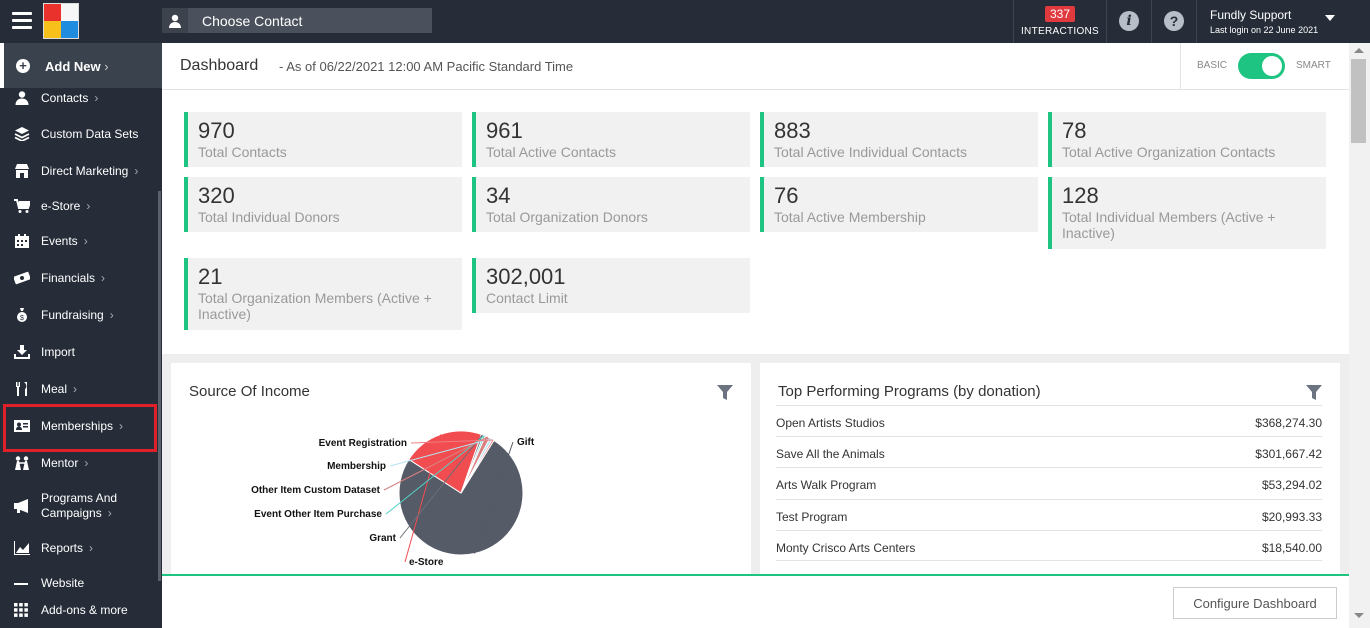 Image resolution: width=1370 pixels, height=628 pixels. What do you see at coordinates (63, 583) in the screenshot?
I see `sidebar-item-label: Website` at bounding box center [63, 583].